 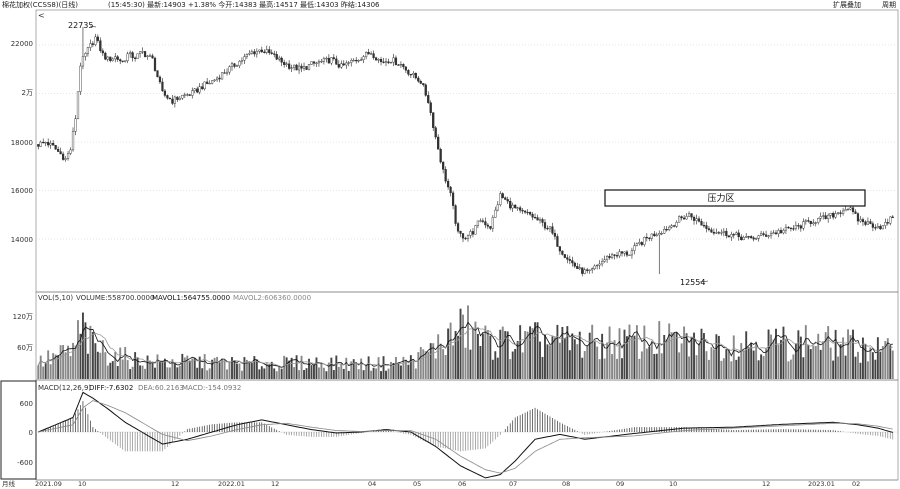 I want to click on back-arrow-icon: <, so click(x=41, y=15).